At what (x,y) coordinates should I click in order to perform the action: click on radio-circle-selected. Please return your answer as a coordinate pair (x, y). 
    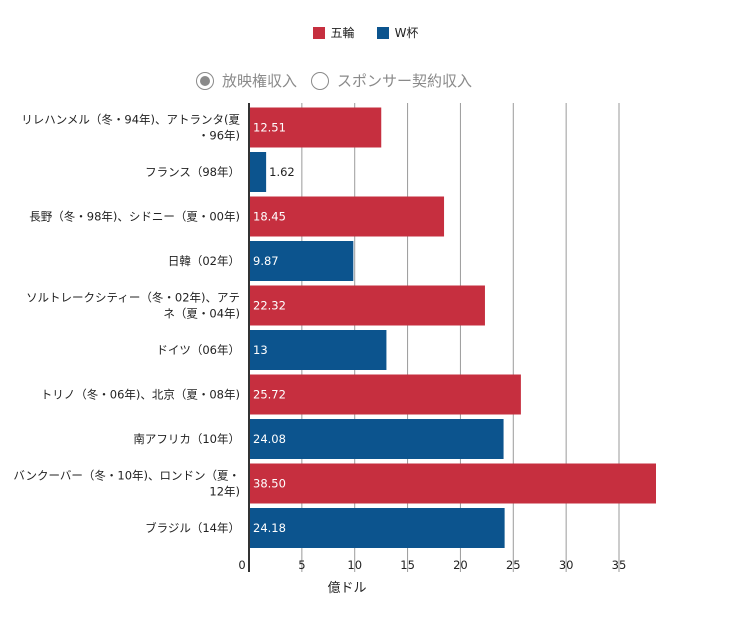
    Looking at the image, I should click on (205, 80).